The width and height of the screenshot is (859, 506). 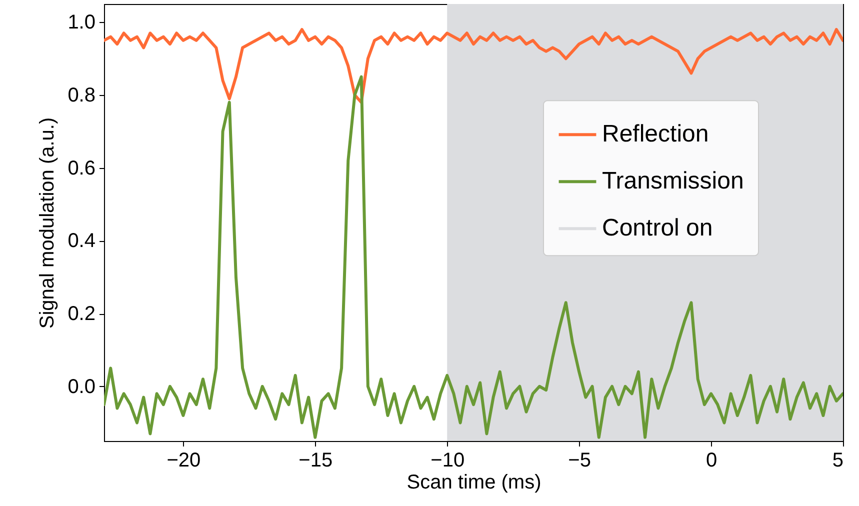 I want to click on x-tick-label: −15, so click(x=315, y=461).